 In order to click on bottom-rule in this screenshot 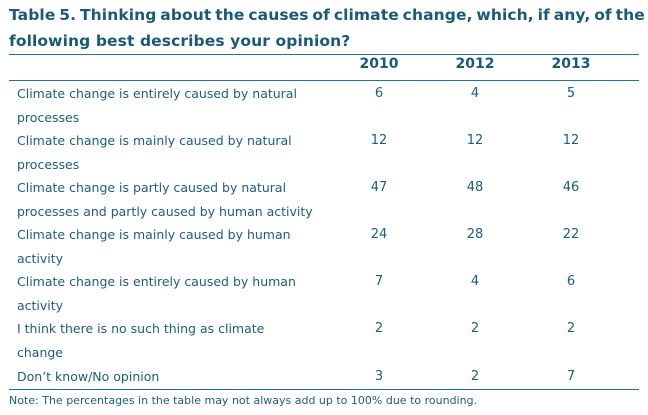, I will do `click(324, 389)`.